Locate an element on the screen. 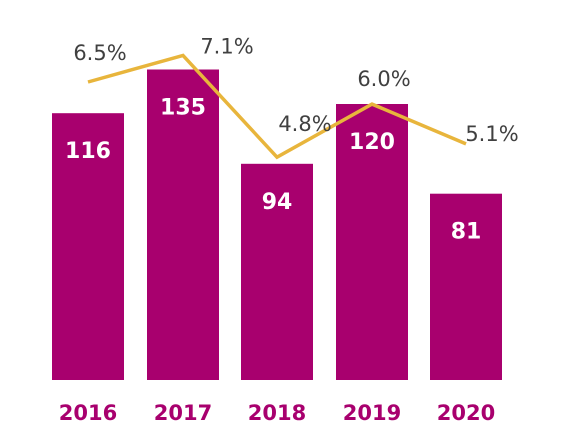  bar-value-label-2017: 135 is located at coordinates (183, 108).